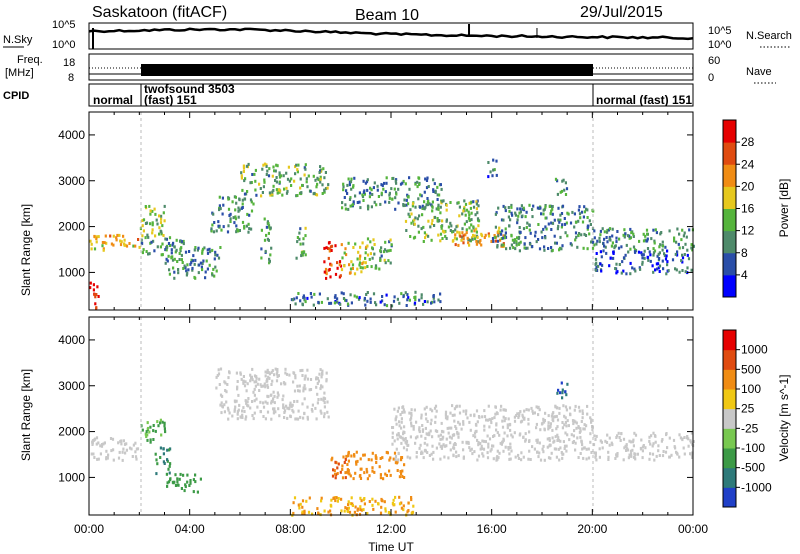  What do you see at coordinates (753, 448) in the screenshot?
I see `colorbar-tick-label: -100` at bounding box center [753, 448].